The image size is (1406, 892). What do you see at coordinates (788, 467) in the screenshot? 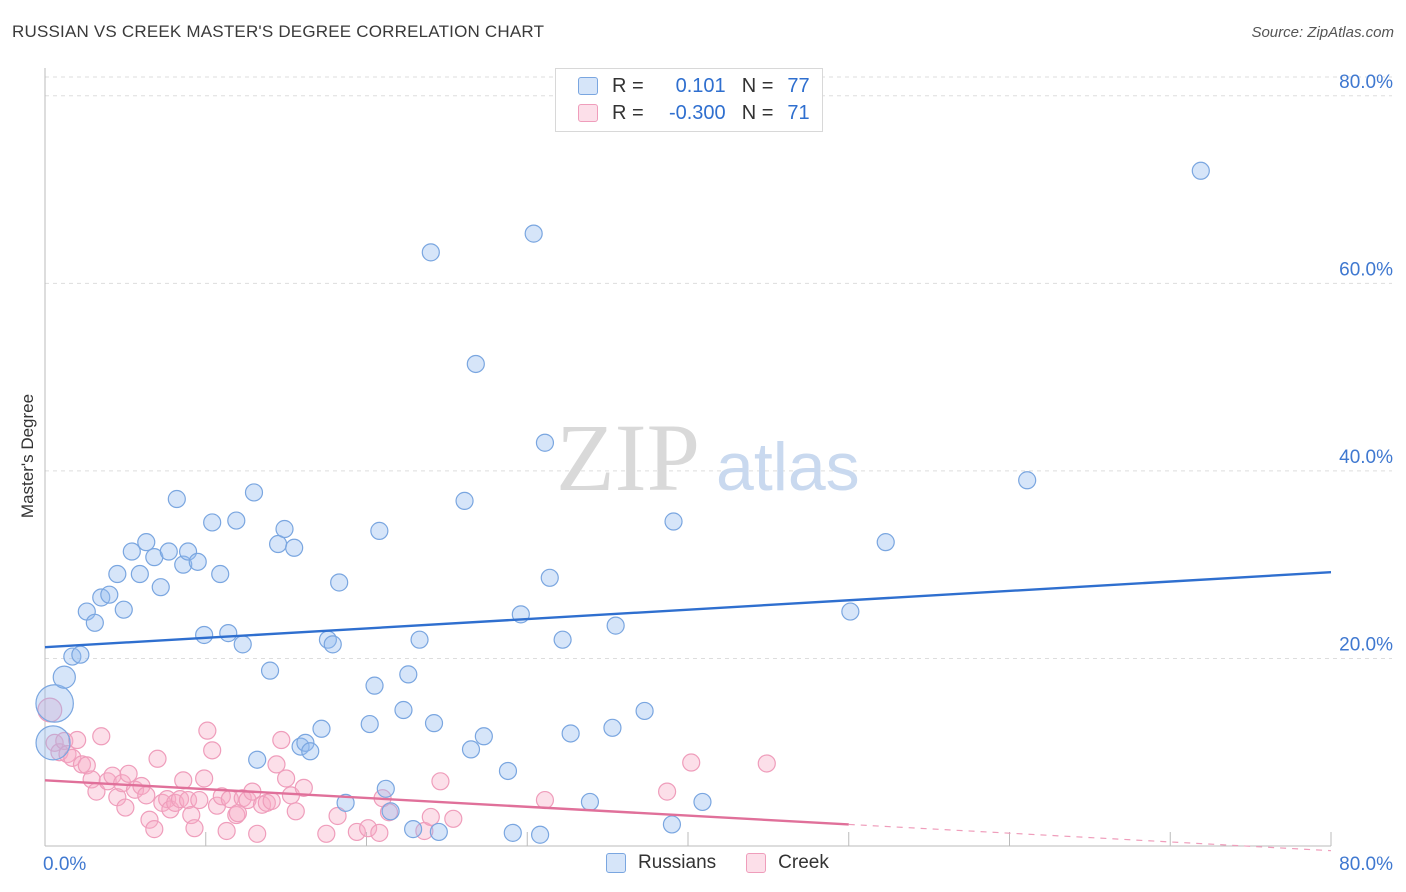
I see `watermark-atlas: atlas` at bounding box center [788, 467].